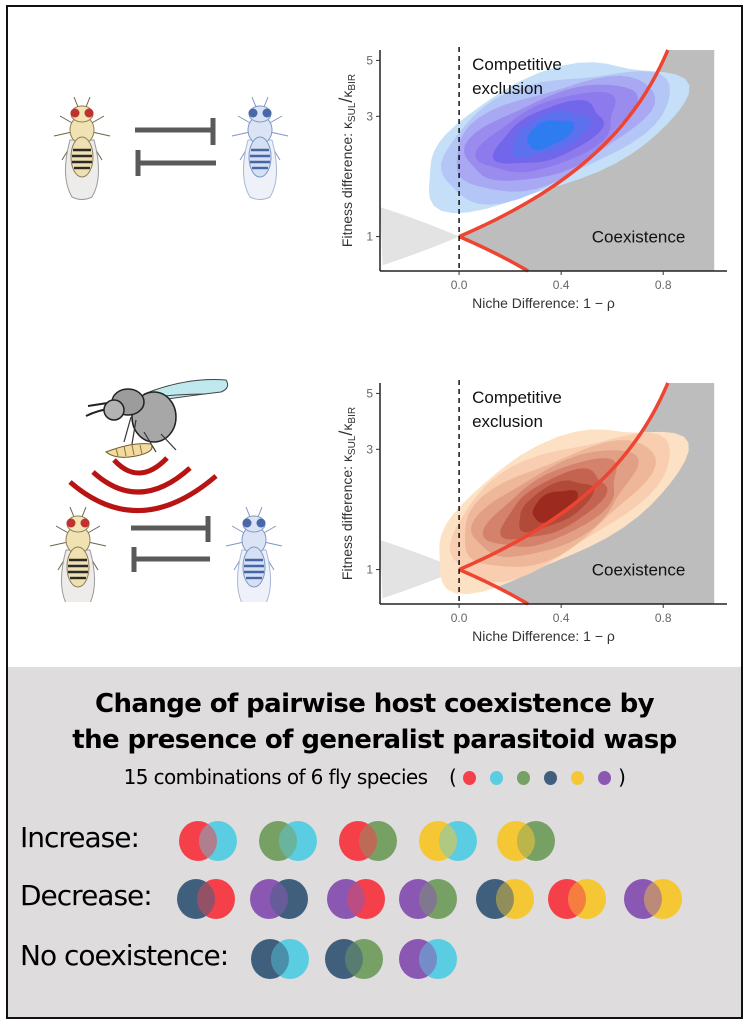  What do you see at coordinates (143, 484) in the screenshot?
I see `signal-arcs-icon` at bounding box center [143, 484].